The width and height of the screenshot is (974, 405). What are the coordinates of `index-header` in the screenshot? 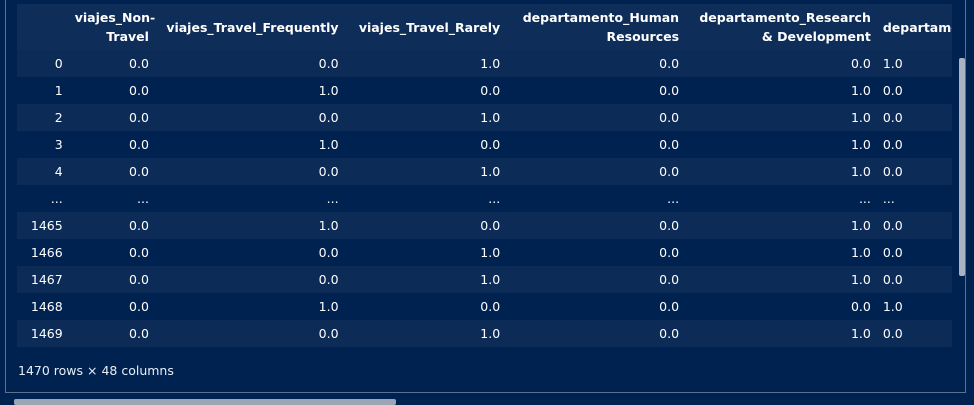 It's located at (43, 27).